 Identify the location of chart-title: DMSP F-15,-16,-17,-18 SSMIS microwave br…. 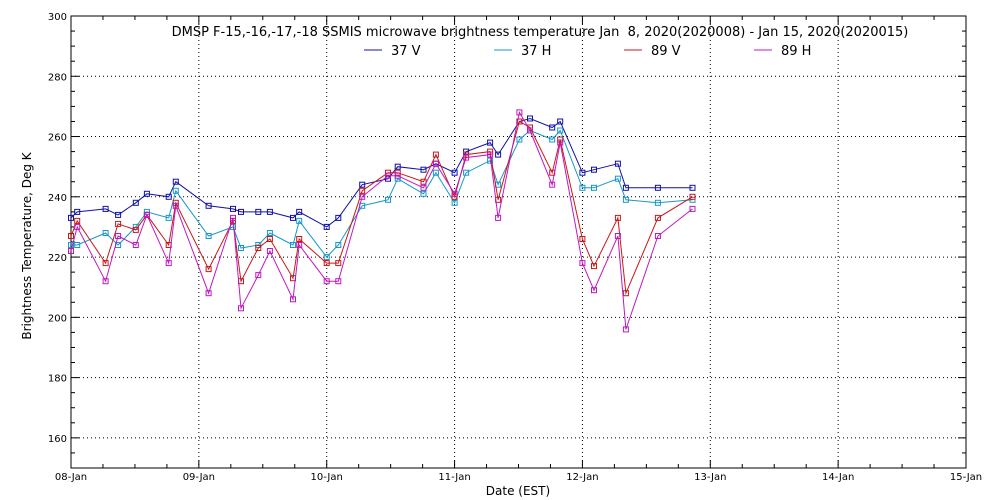
(540, 32).